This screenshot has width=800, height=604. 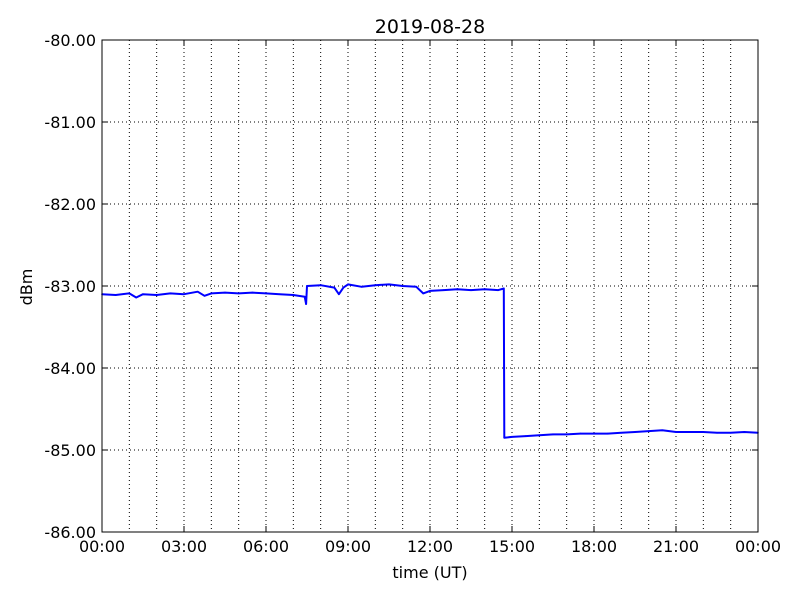 I want to click on x-tick-label: 09:00, so click(x=348, y=546).